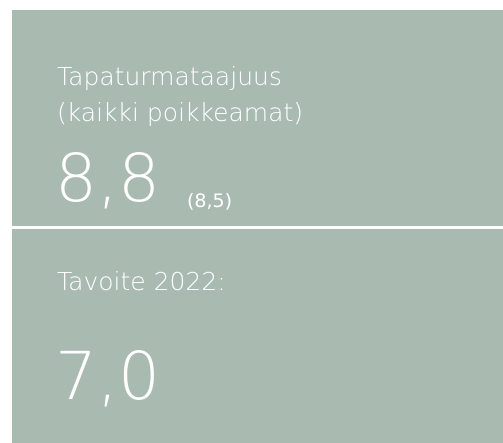 This screenshot has height=443, width=503. I want to click on target-label: Tavoite 2022:, so click(141, 281).